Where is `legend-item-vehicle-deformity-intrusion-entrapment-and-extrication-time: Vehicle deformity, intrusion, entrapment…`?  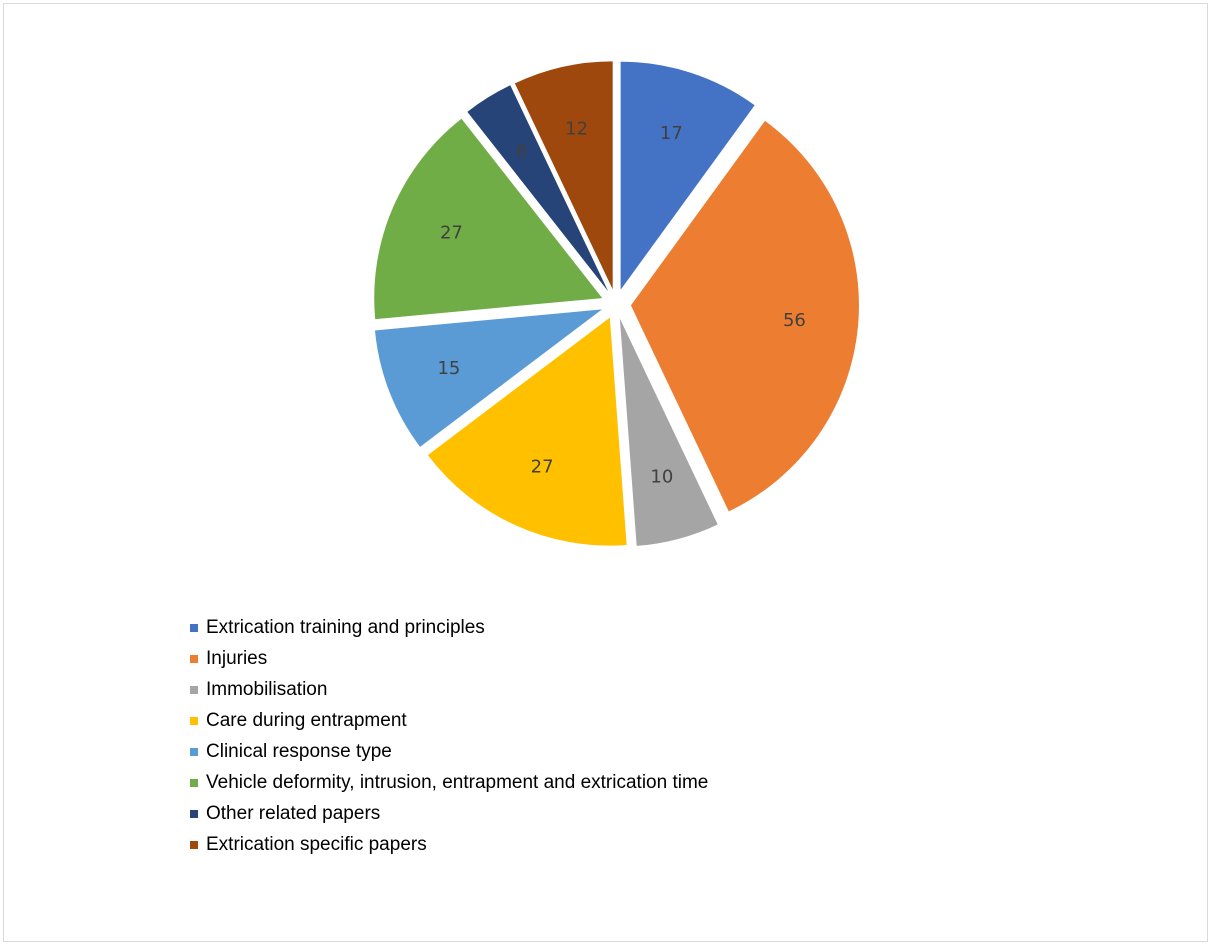
legend-item-vehicle-deformity-intrusion-entrapment-and-extrication-time: Vehicle deformity, intrusion, entrapment… is located at coordinates (449, 782).